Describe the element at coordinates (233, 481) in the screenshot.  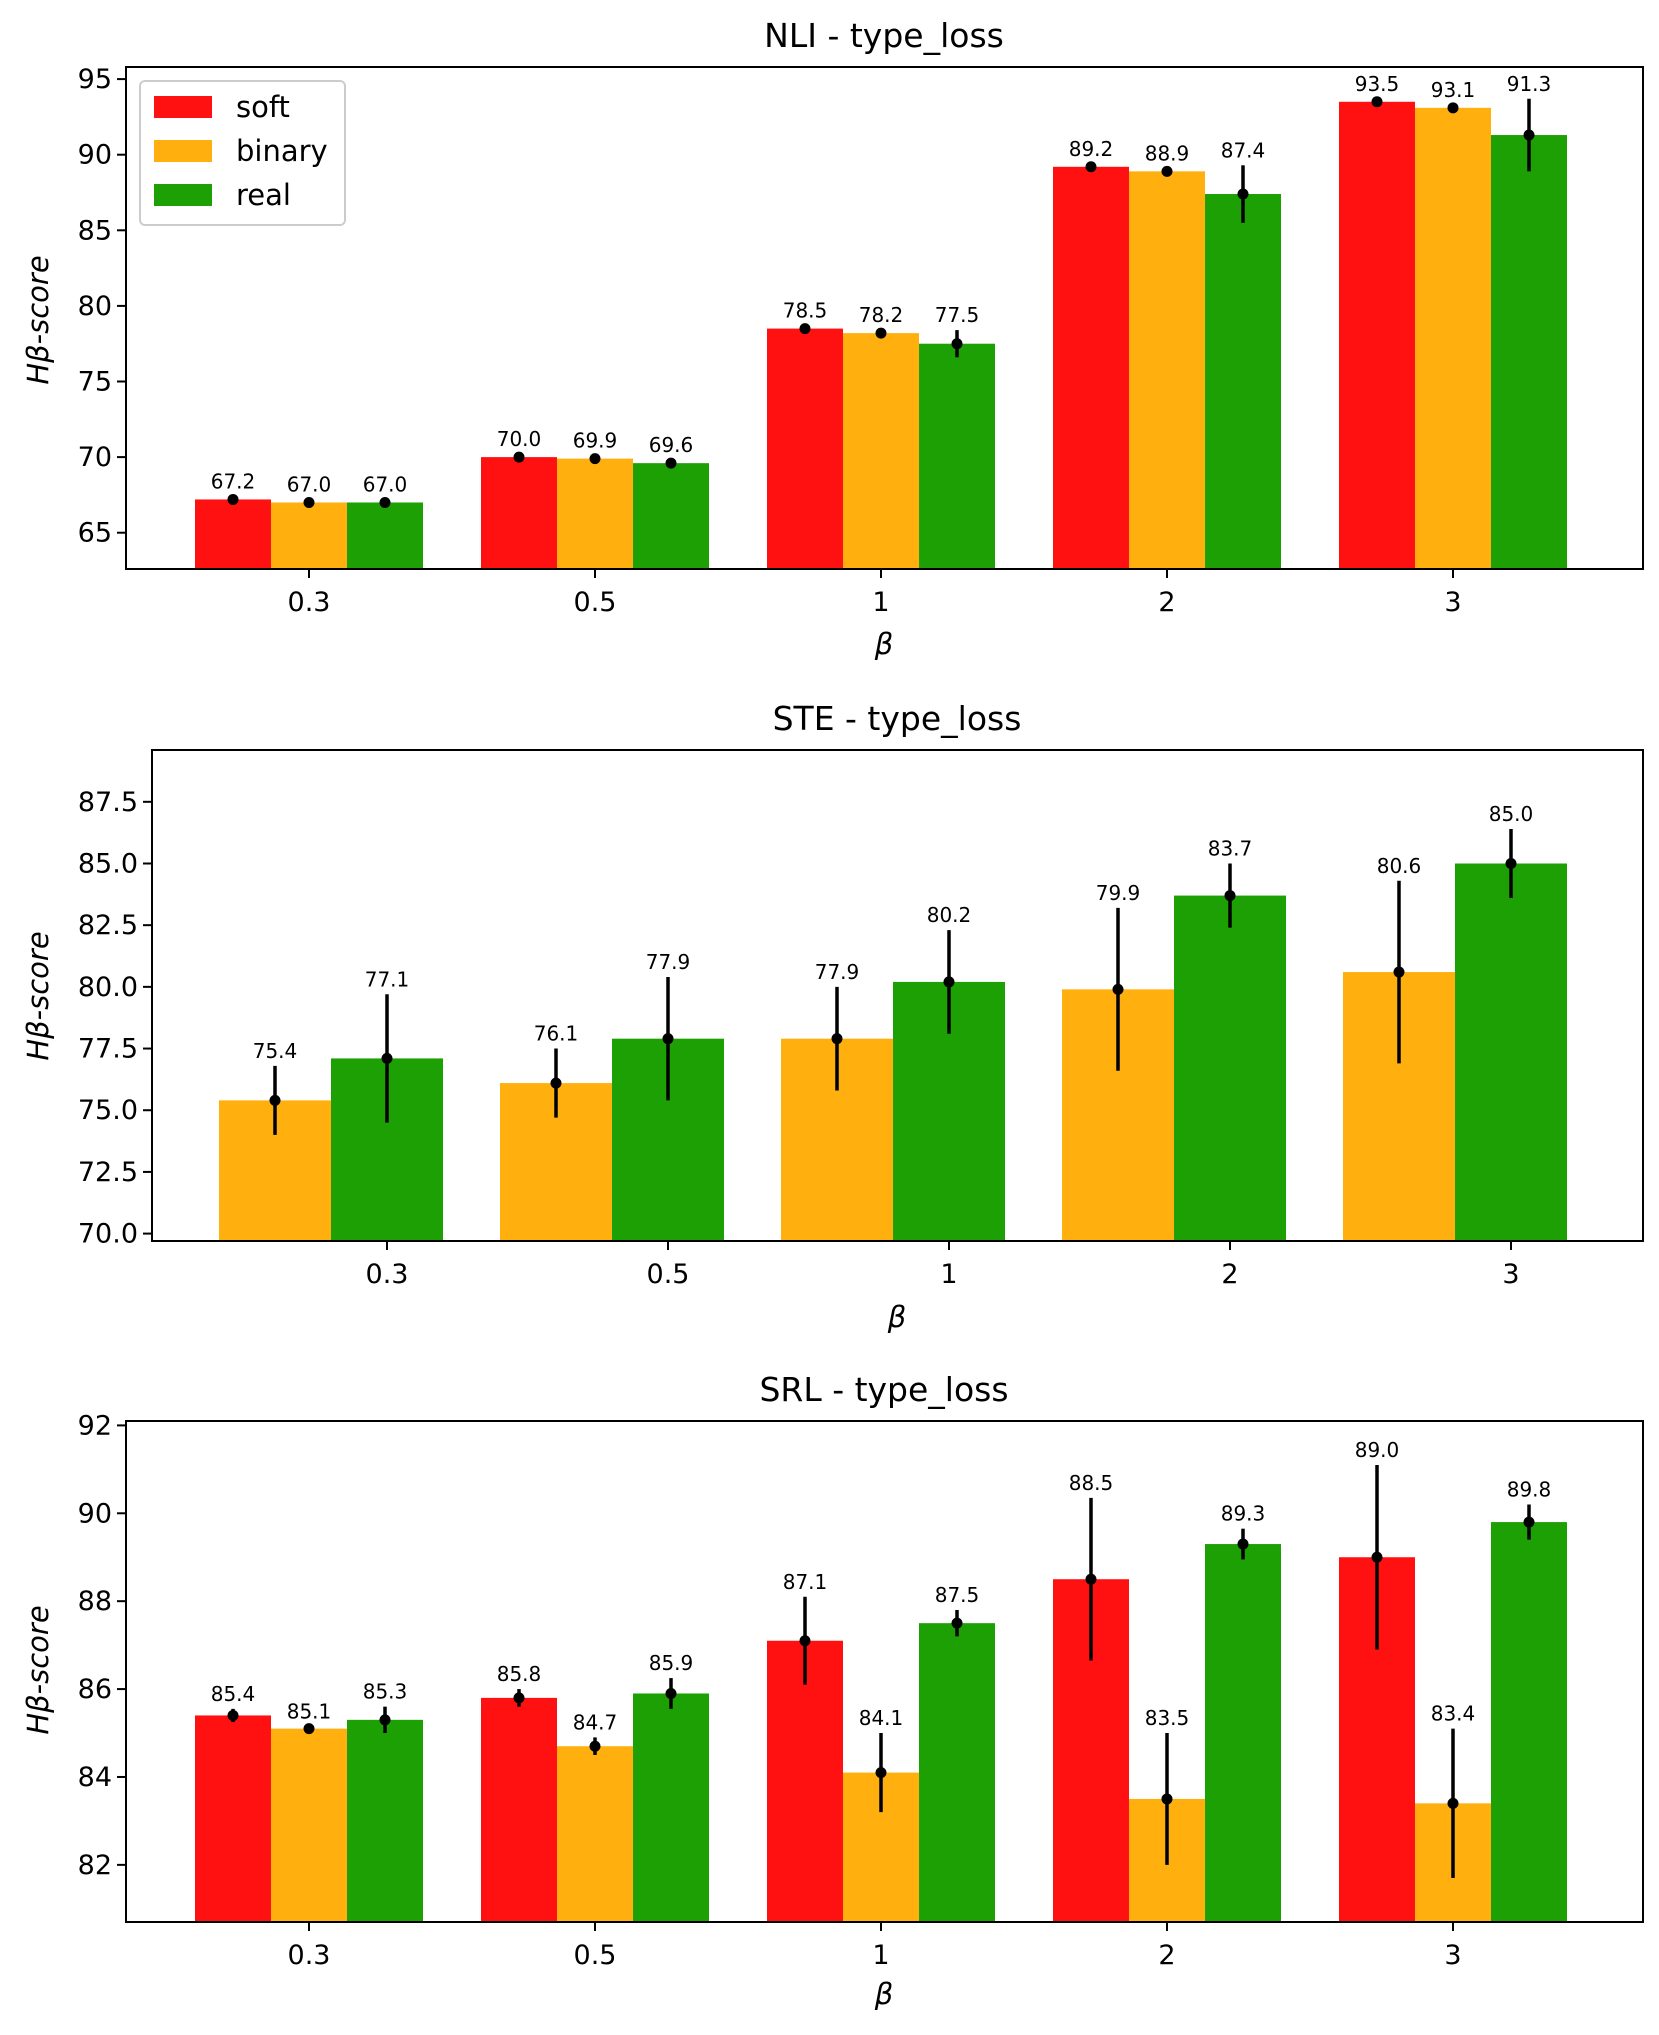
I see `data-label: 67.2` at that location.